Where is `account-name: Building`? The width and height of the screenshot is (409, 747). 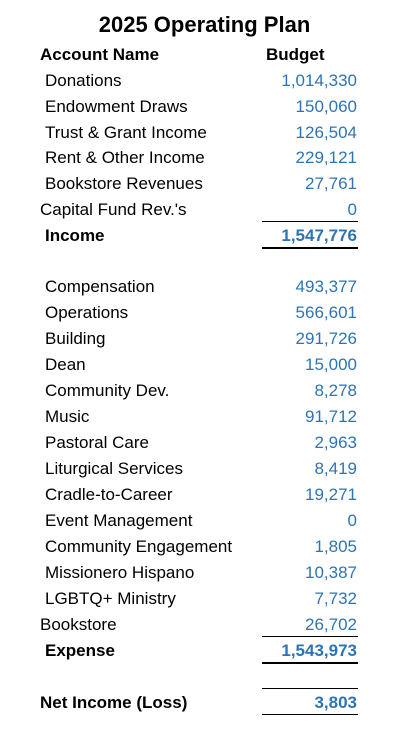
account-name: Building is located at coordinates (75, 338).